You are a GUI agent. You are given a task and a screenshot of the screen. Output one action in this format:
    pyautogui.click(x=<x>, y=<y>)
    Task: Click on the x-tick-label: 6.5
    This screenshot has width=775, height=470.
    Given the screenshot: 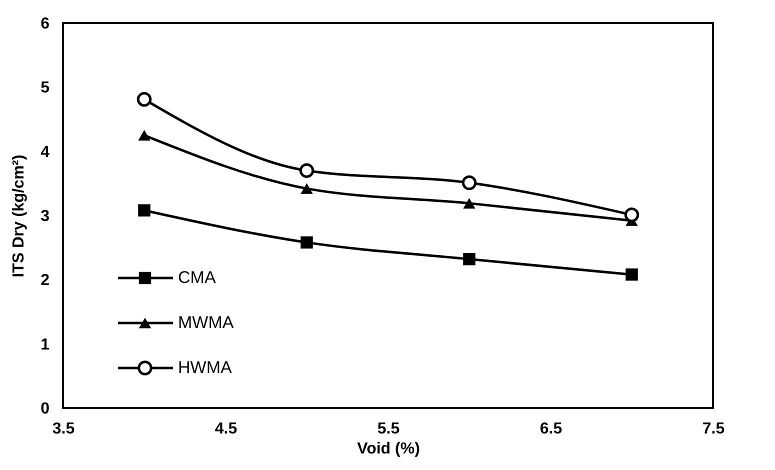 What is the action you would take?
    pyautogui.click(x=551, y=429)
    